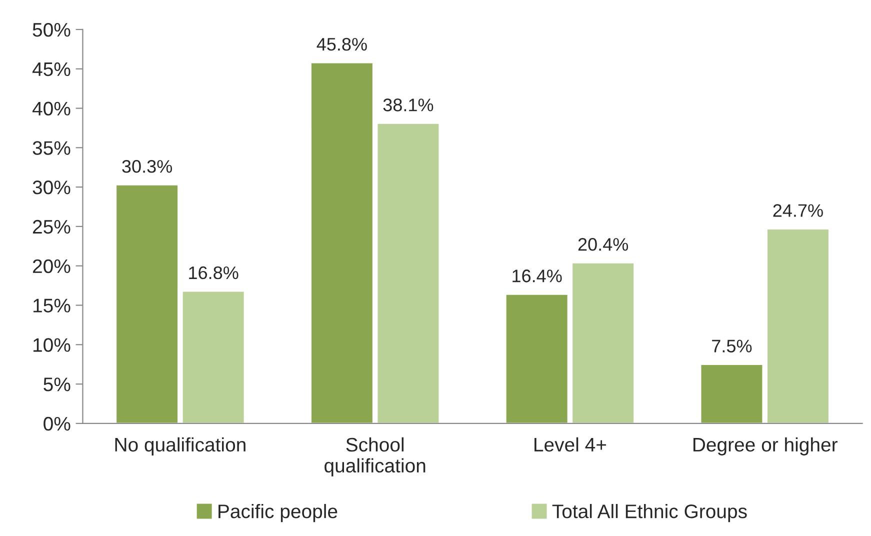 This screenshot has width=871, height=536. I want to click on legend-label: Pacific people, so click(278, 513).